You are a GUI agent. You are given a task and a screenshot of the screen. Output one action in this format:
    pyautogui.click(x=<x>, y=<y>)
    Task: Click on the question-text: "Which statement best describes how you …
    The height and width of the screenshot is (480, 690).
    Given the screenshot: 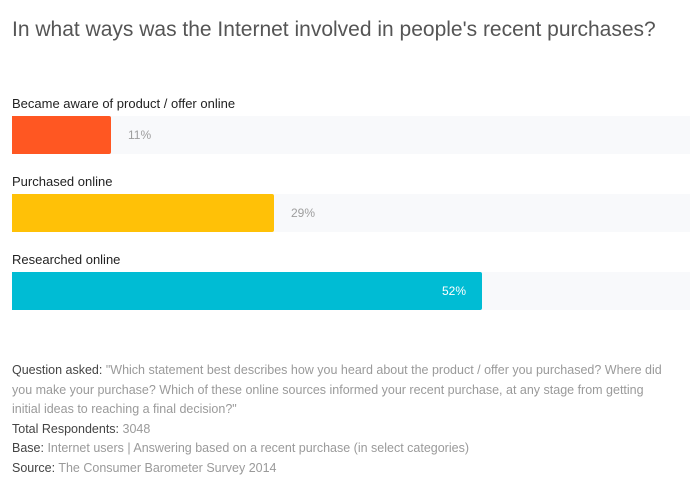 What is the action you would take?
    pyautogui.click(x=337, y=389)
    